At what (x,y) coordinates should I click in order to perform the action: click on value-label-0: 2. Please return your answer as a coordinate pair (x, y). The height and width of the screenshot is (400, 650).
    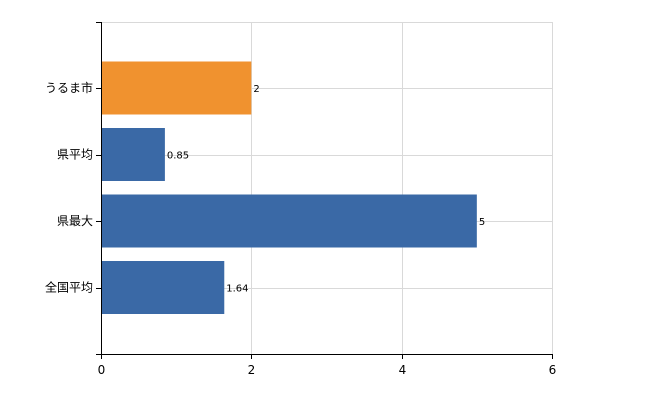
    Looking at the image, I should click on (256, 89).